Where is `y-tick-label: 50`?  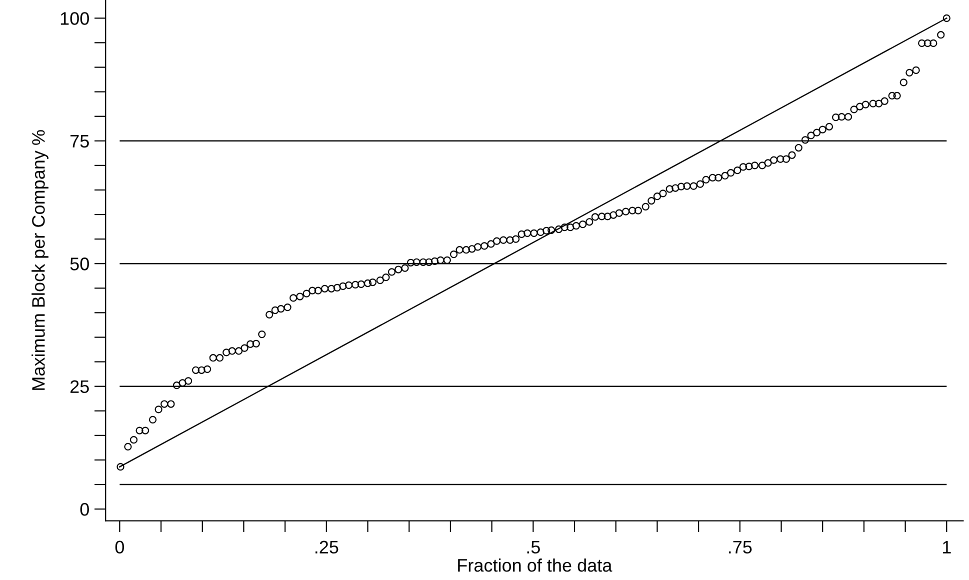
y-tick-label: 50 is located at coordinates (79, 264).